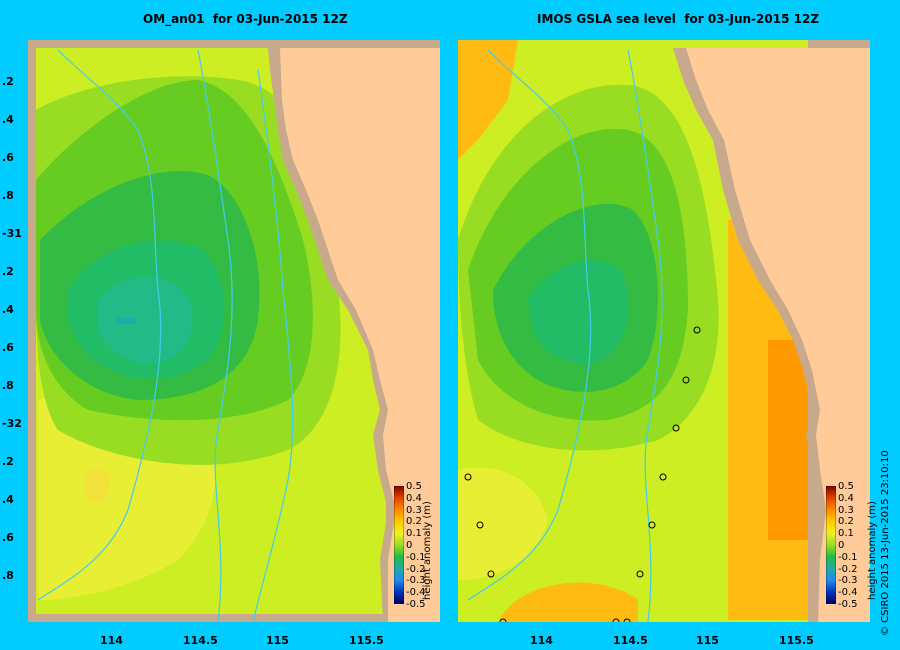  I want to click on anomaly-min-spot, so click(126, 321).